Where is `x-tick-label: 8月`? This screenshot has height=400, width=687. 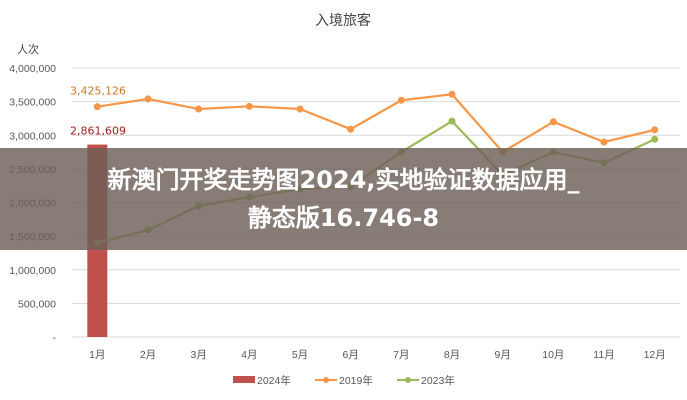 x-tick-label: 8月 is located at coordinates (452, 355).